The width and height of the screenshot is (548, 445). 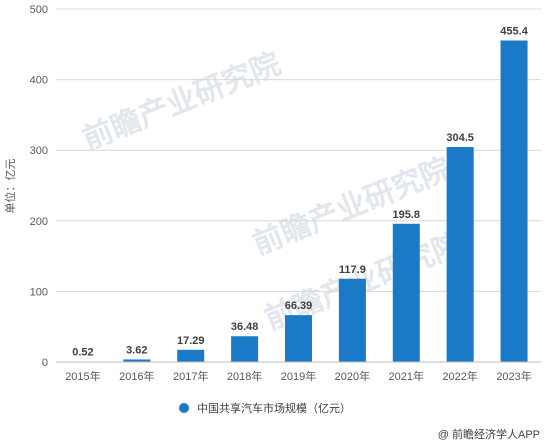 I want to click on legend: 中国共享汽车市场规模（亿元）, so click(x=265, y=408).